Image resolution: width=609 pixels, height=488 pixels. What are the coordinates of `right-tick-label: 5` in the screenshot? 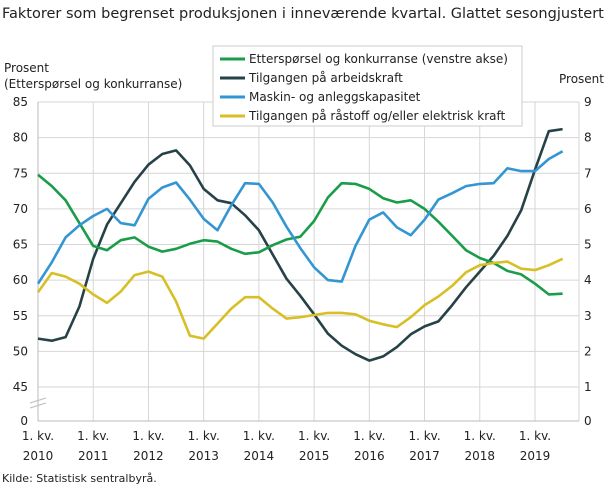 It's located at (588, 245).